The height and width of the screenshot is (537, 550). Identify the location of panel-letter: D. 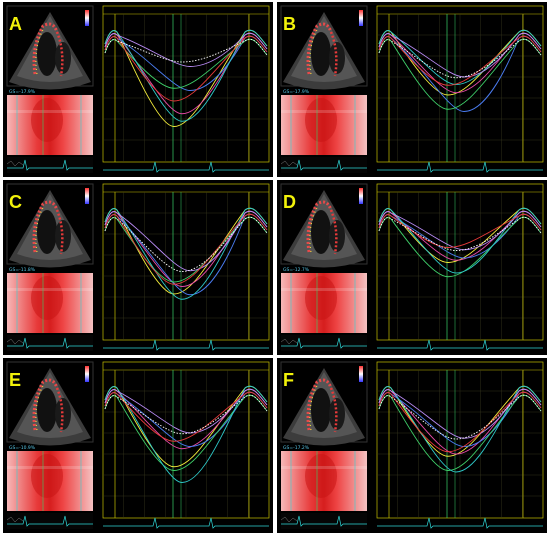
(289, 202).